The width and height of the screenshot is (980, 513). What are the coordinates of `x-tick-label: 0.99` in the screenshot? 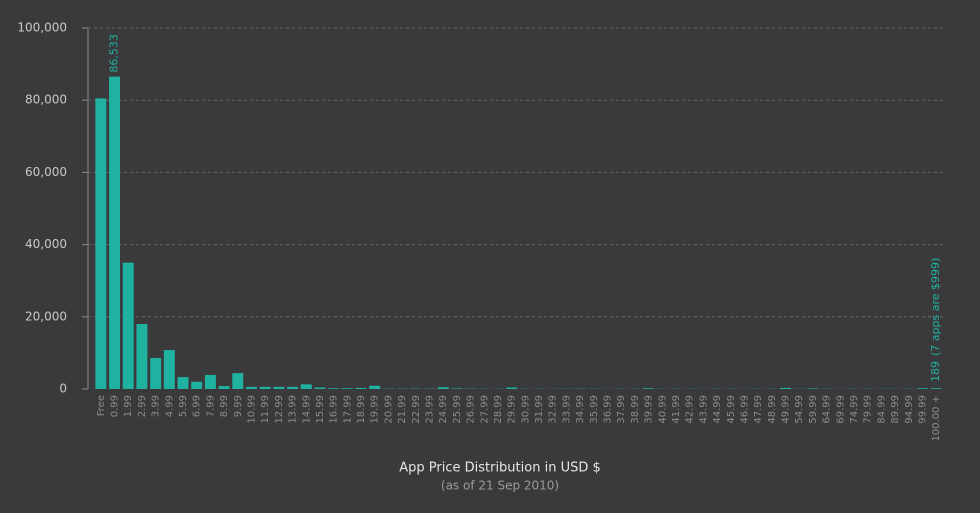 It's located at (115, 406).